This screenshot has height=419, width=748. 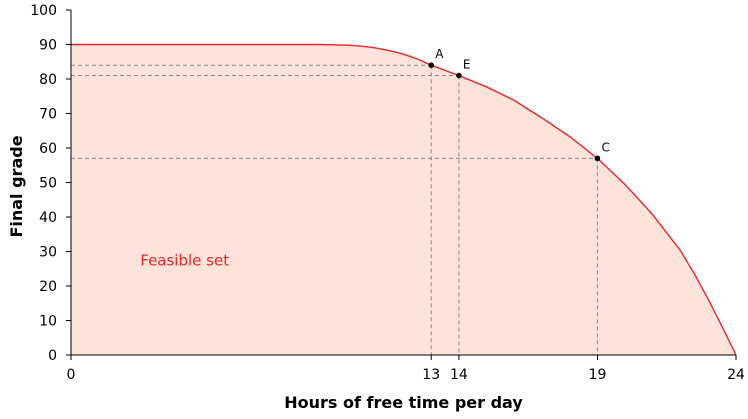 What do you see at coordinates (439, 54) in the screenshot?
I see `point-label-a: A` at bounding box center [439, 54].